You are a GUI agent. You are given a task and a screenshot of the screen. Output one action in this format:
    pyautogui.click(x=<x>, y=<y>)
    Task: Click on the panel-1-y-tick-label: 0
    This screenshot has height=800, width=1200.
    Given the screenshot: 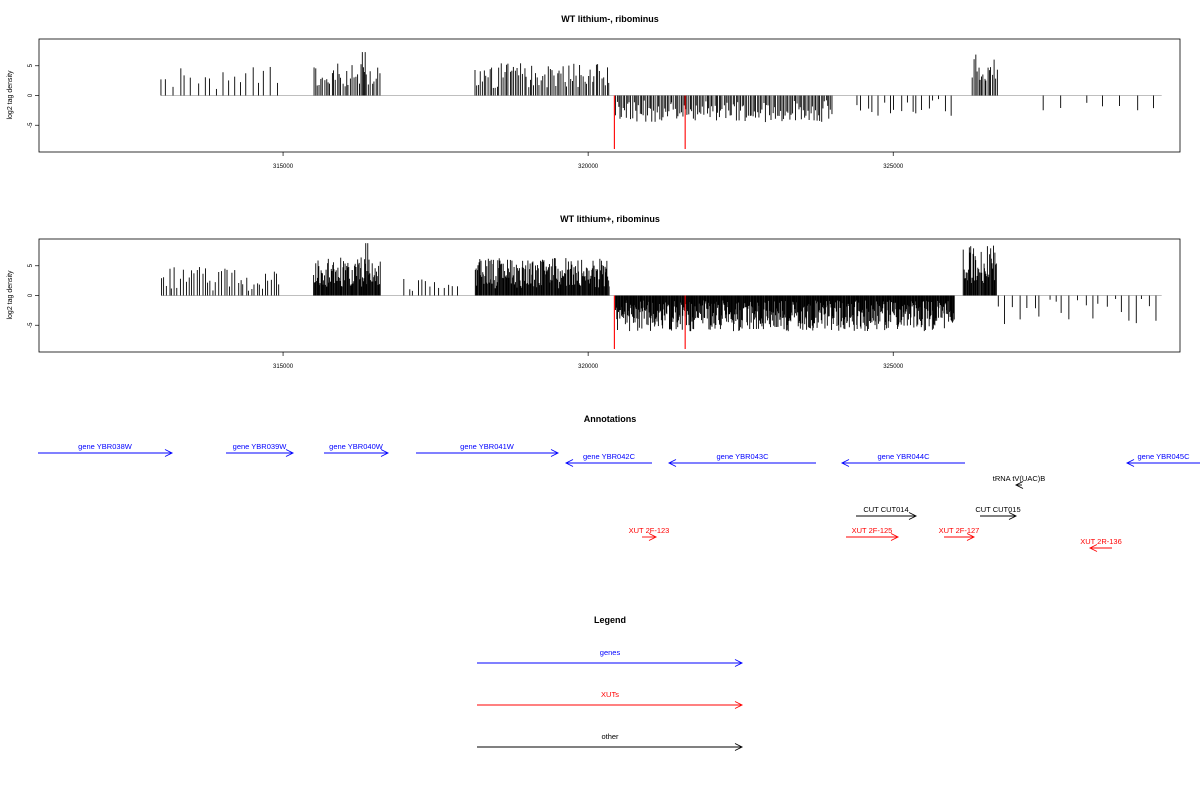 What is the action you would take?
    pyautogui.click(x=31, y=95)
    